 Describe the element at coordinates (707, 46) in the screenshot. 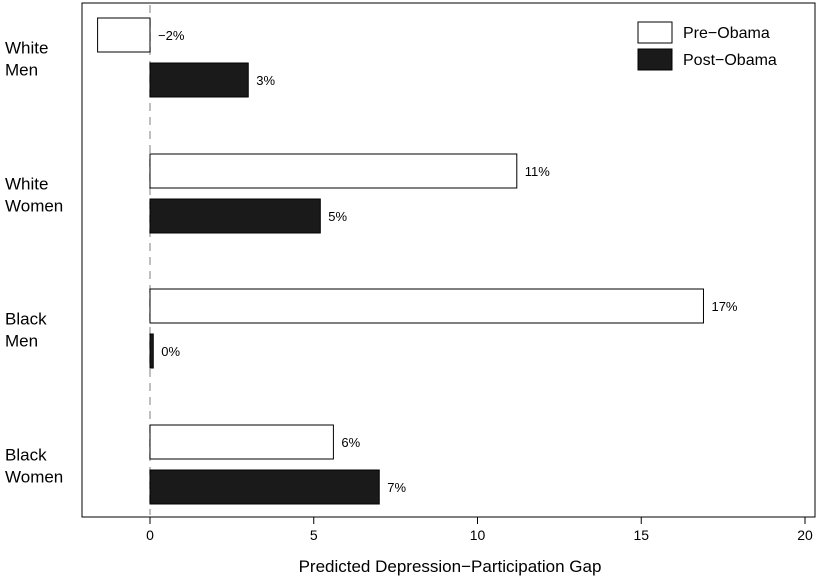

I see `legend: Pre−Obama Post−Obama` at that location.